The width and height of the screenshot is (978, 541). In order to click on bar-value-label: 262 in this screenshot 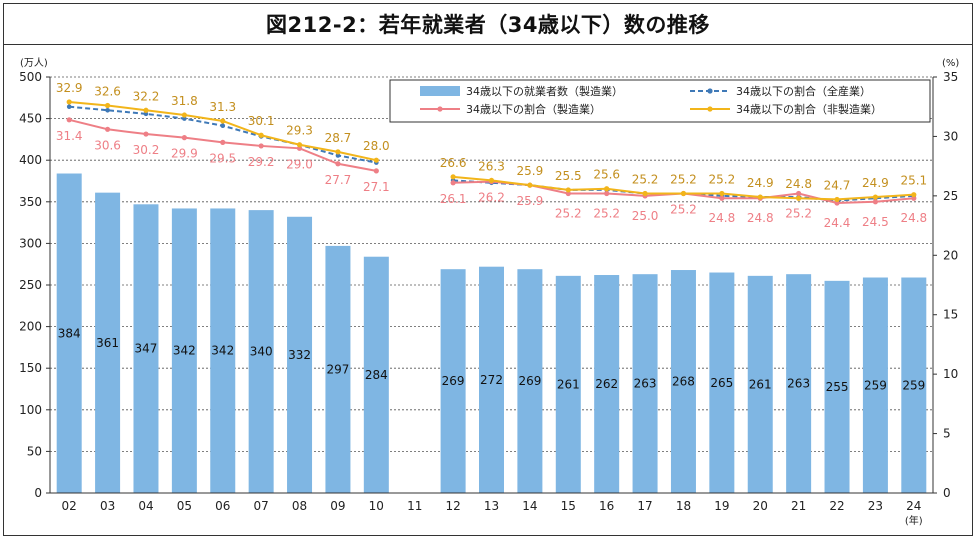, I will do `click(606, 384)`.